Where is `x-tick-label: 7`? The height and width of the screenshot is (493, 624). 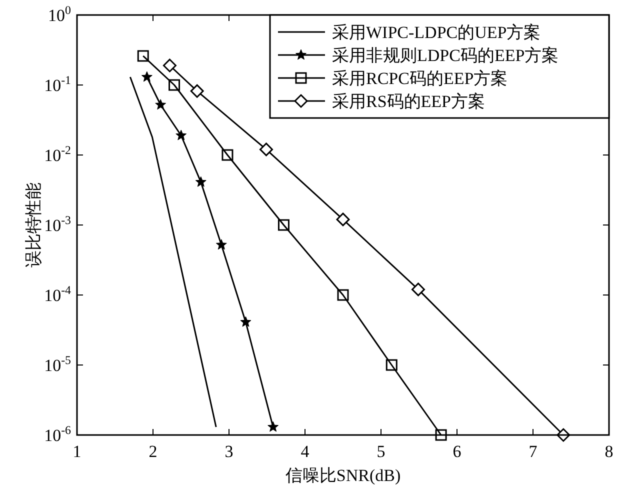 x-tick-label: 7 is located at coordinates (533, 451).